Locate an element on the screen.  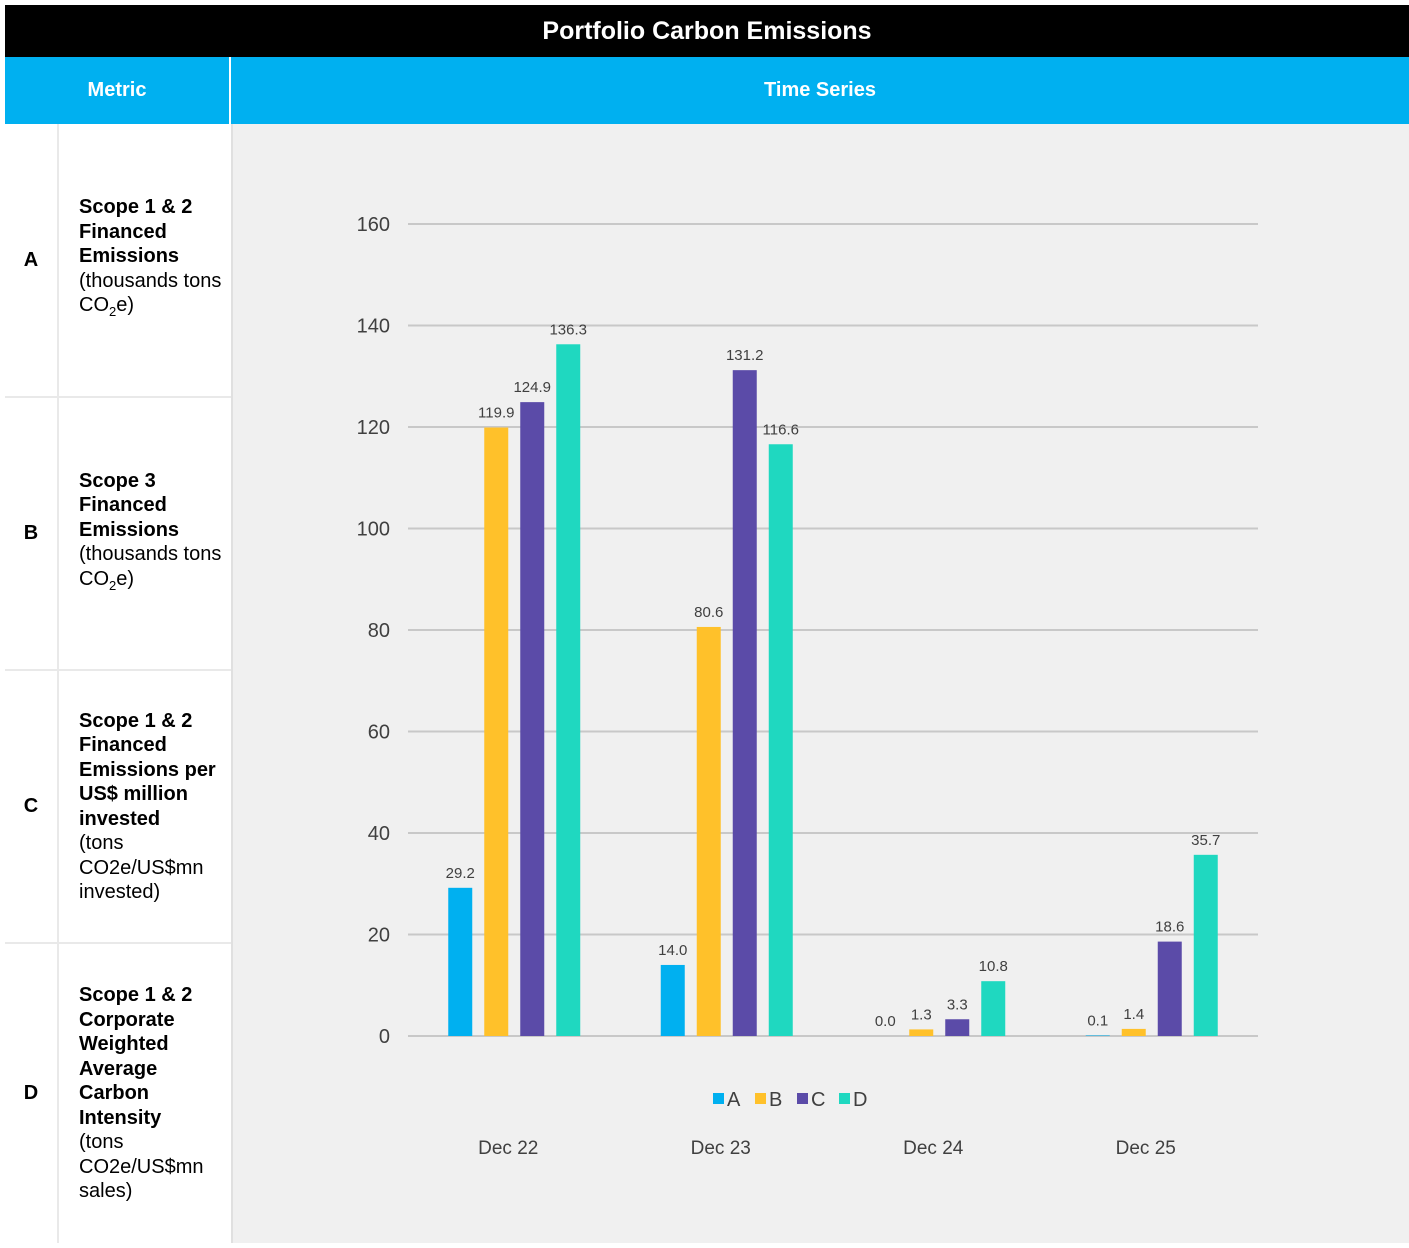
metric-unit: (tons CO2e/US$mn sales) is located at coordinates (141, 1167).